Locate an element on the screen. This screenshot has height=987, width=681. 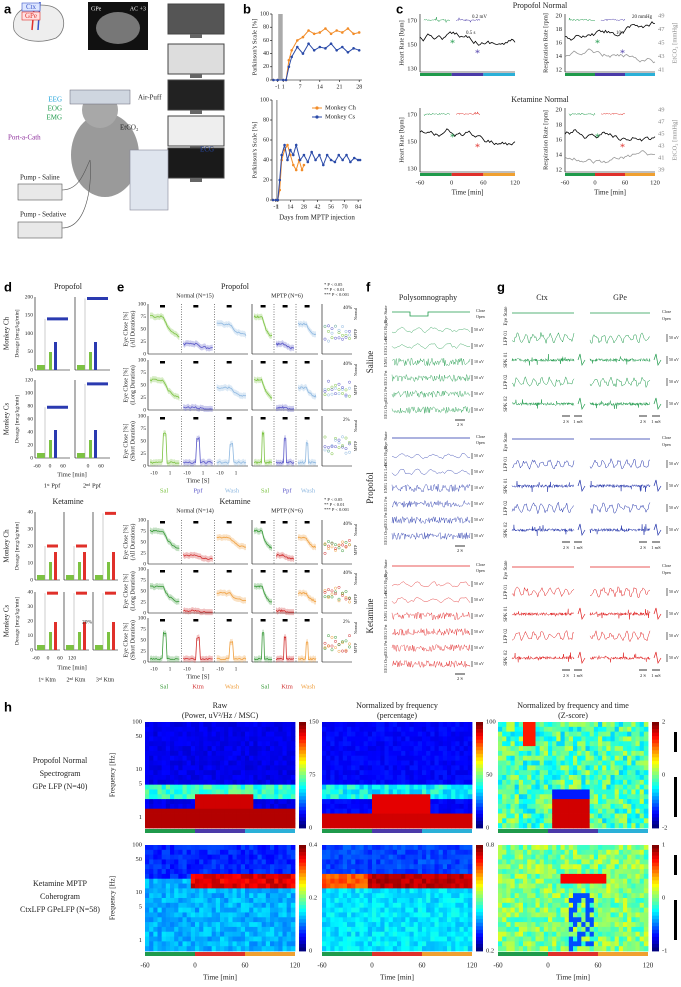
time-scales-text: 2 S is located at coordinates (566, 675).